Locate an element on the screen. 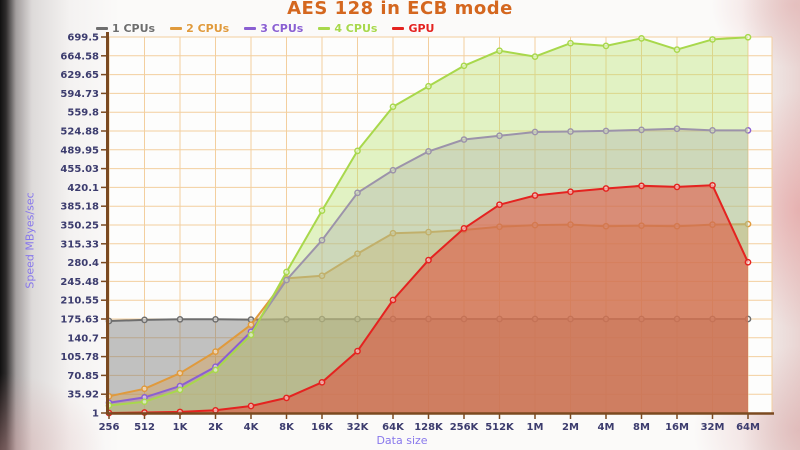 Image resolution: width=800 pixels, height=450 pixels. y-axis-title: Speed MByes/sec is located at coordinates (30, 240).